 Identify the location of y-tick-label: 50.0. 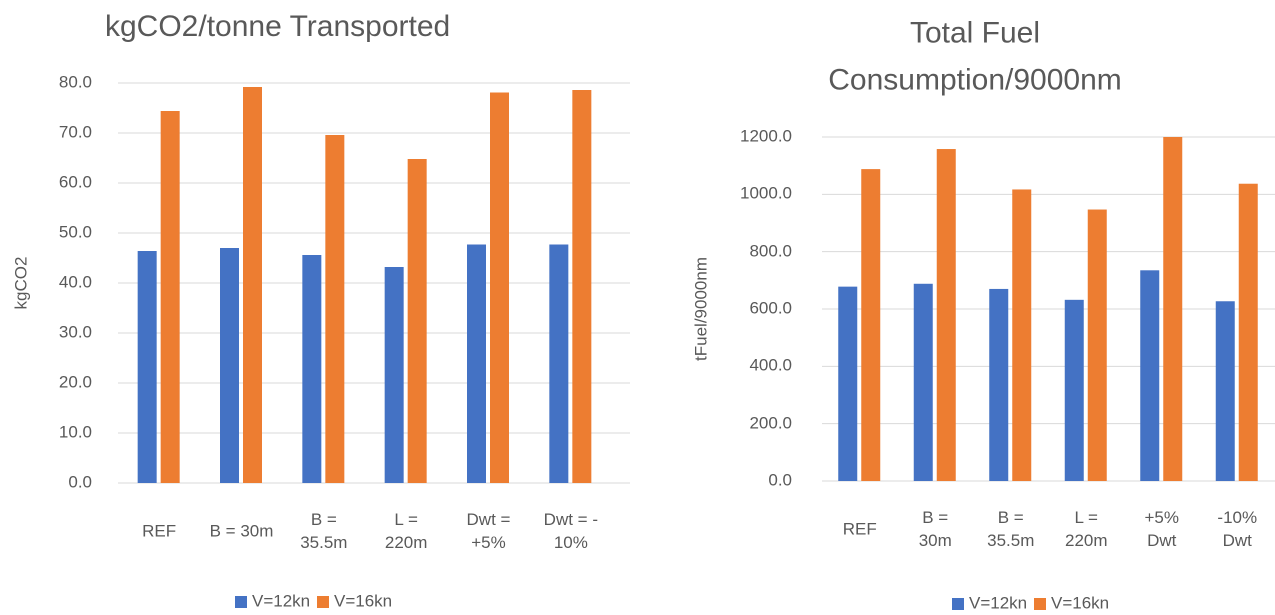
(75, 232).